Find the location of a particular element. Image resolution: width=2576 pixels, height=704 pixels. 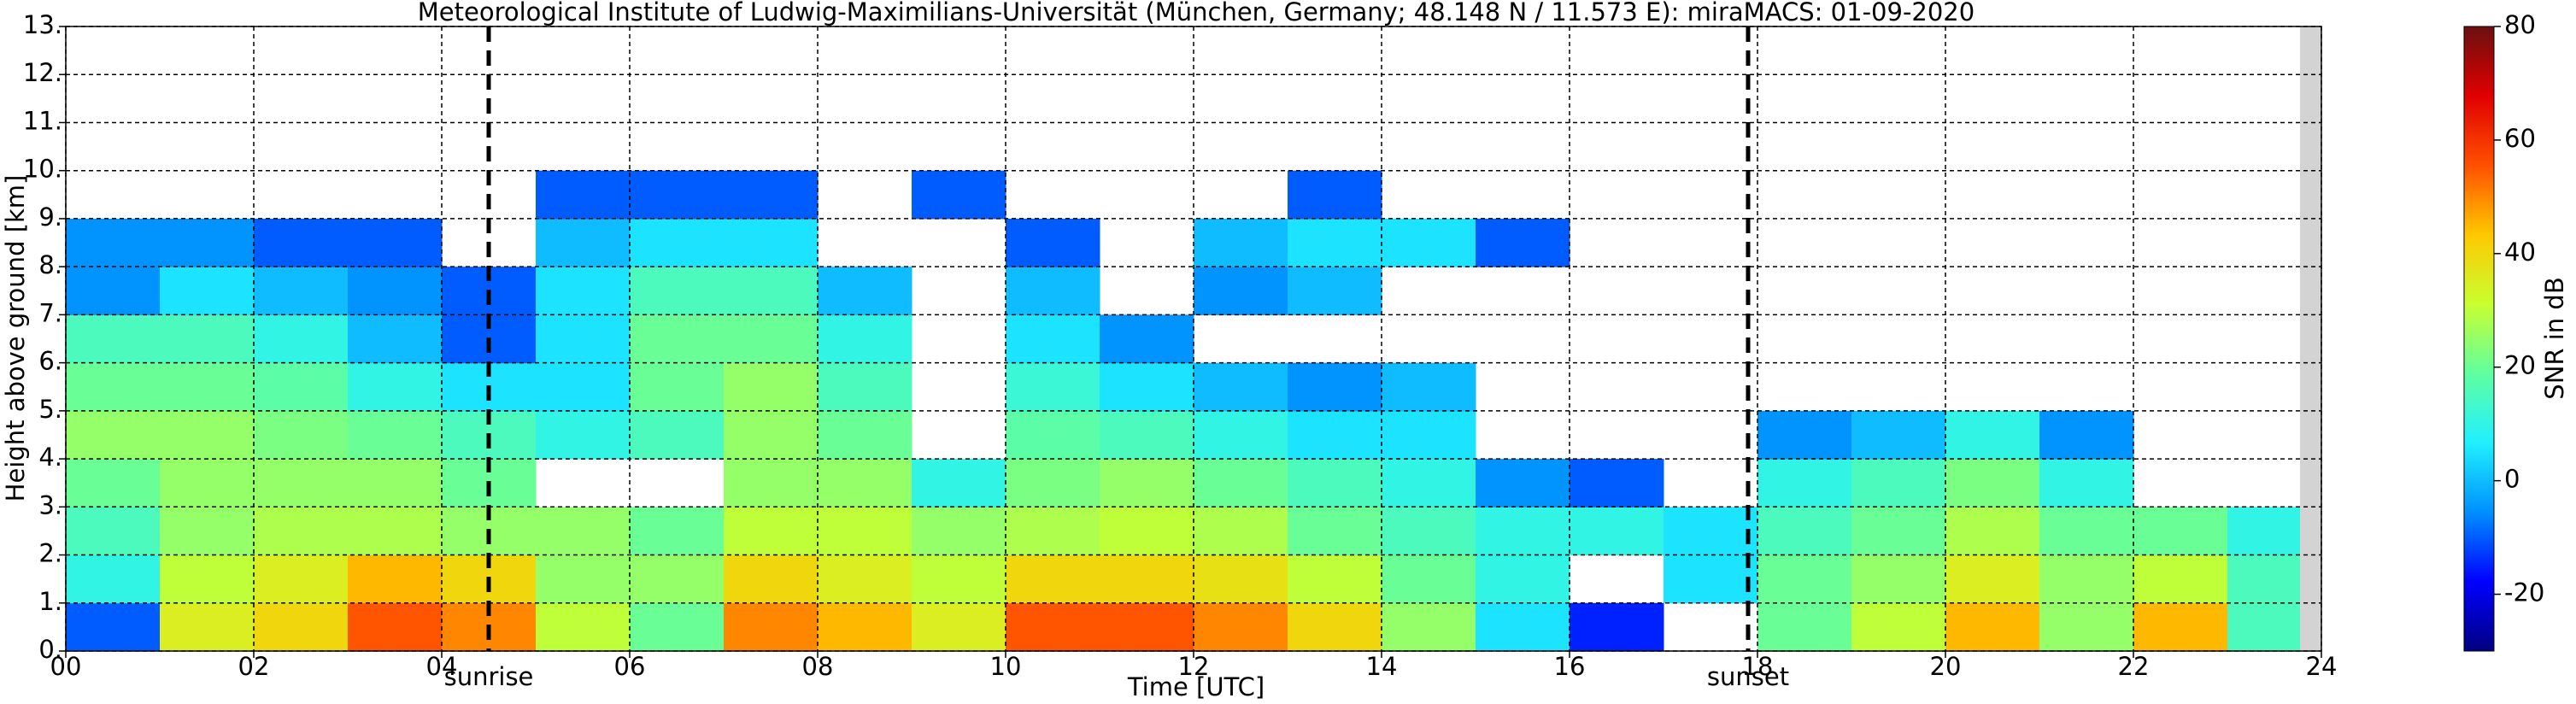

y-tick-label: 10. is located at coordinates (42, 169).